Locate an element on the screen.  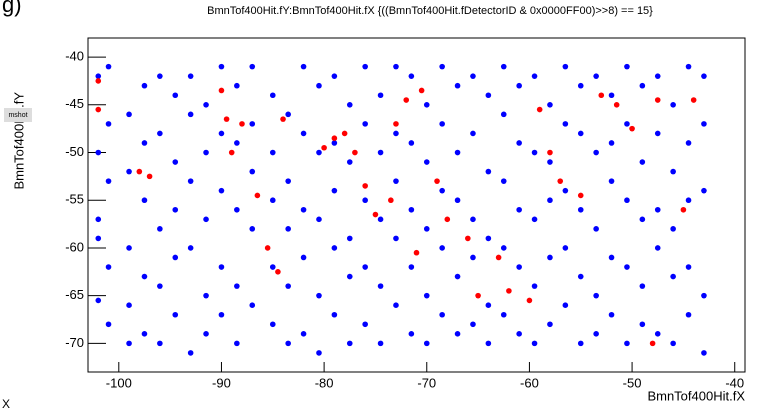
y-tick-label: -65 is located at coordinates (74, 294).